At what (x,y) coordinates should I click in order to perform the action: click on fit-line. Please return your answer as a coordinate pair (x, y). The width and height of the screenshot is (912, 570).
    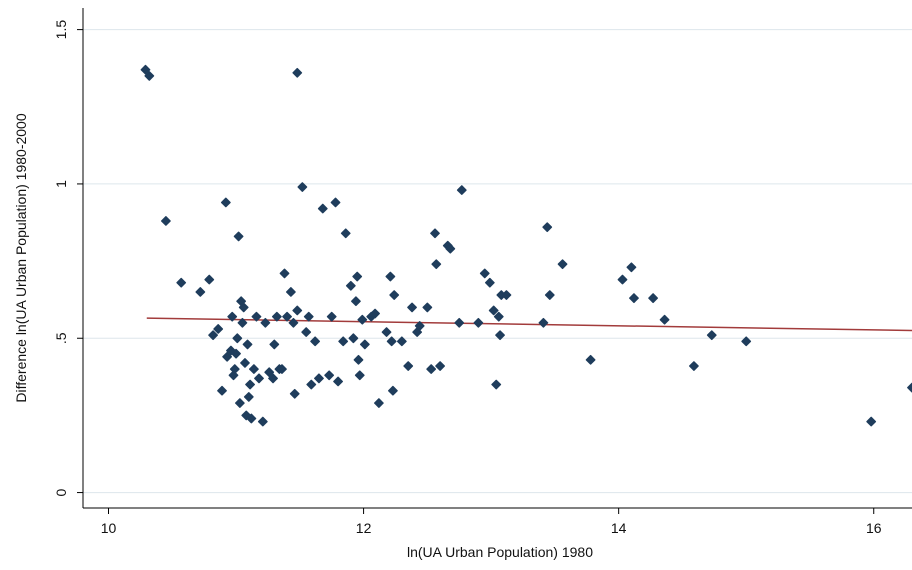
    Looking at the image, I should click on (529, 324).